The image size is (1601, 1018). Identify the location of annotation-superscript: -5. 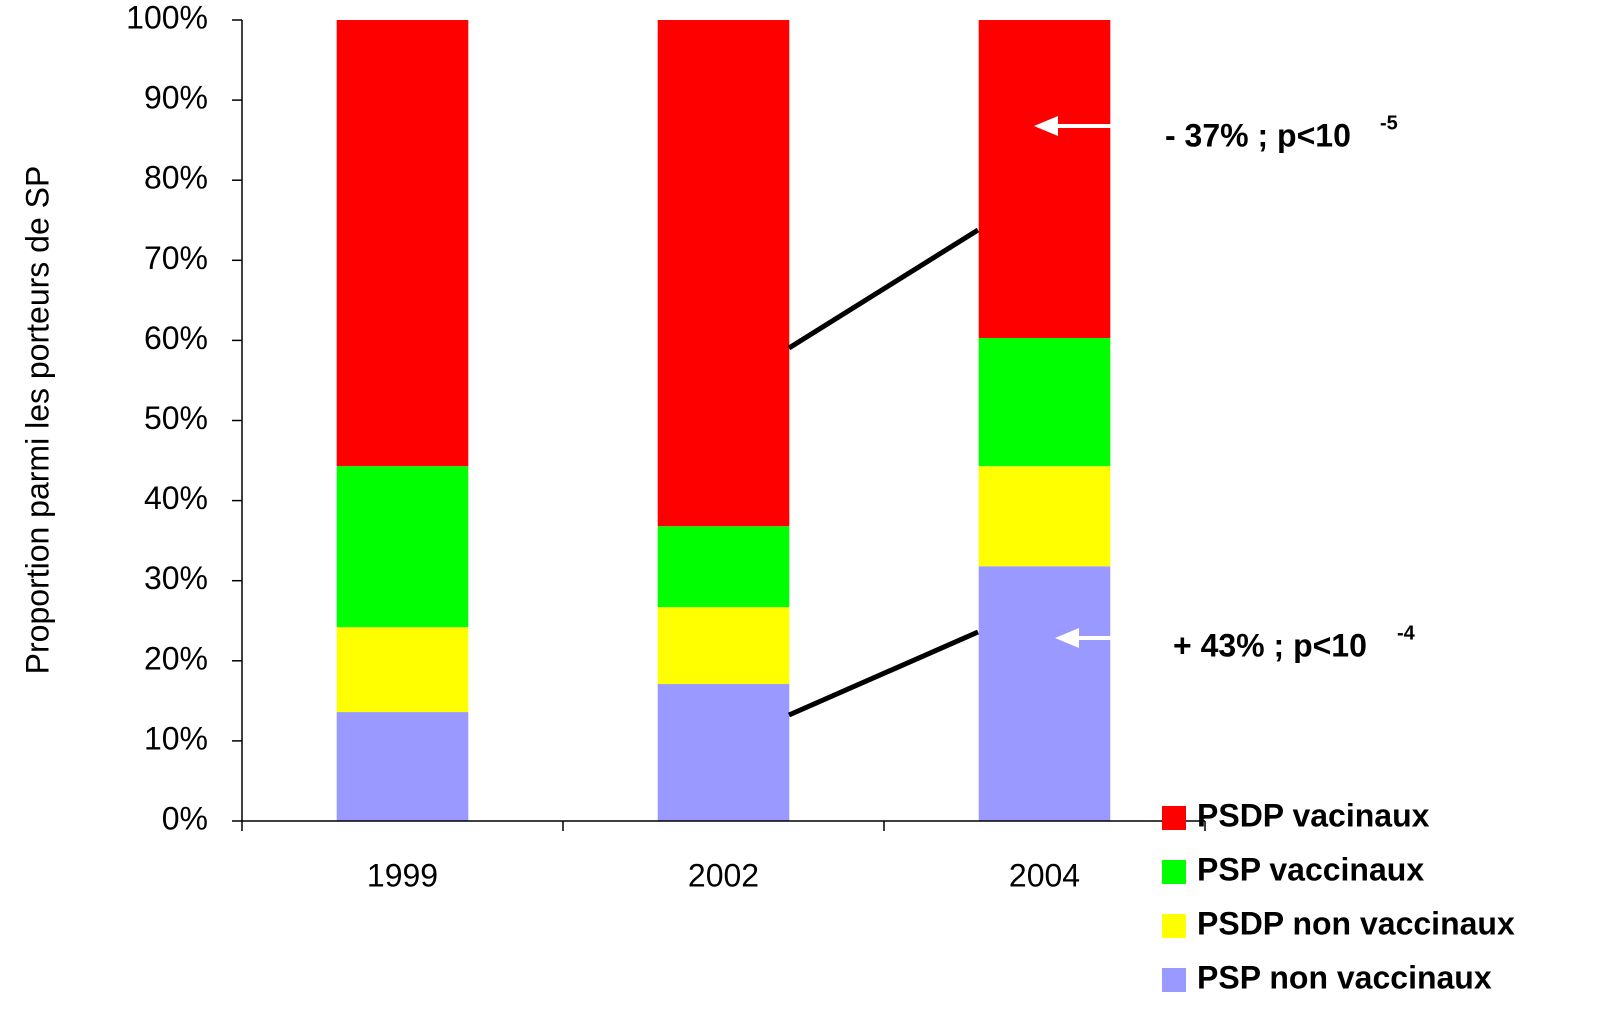
(1389, 123).